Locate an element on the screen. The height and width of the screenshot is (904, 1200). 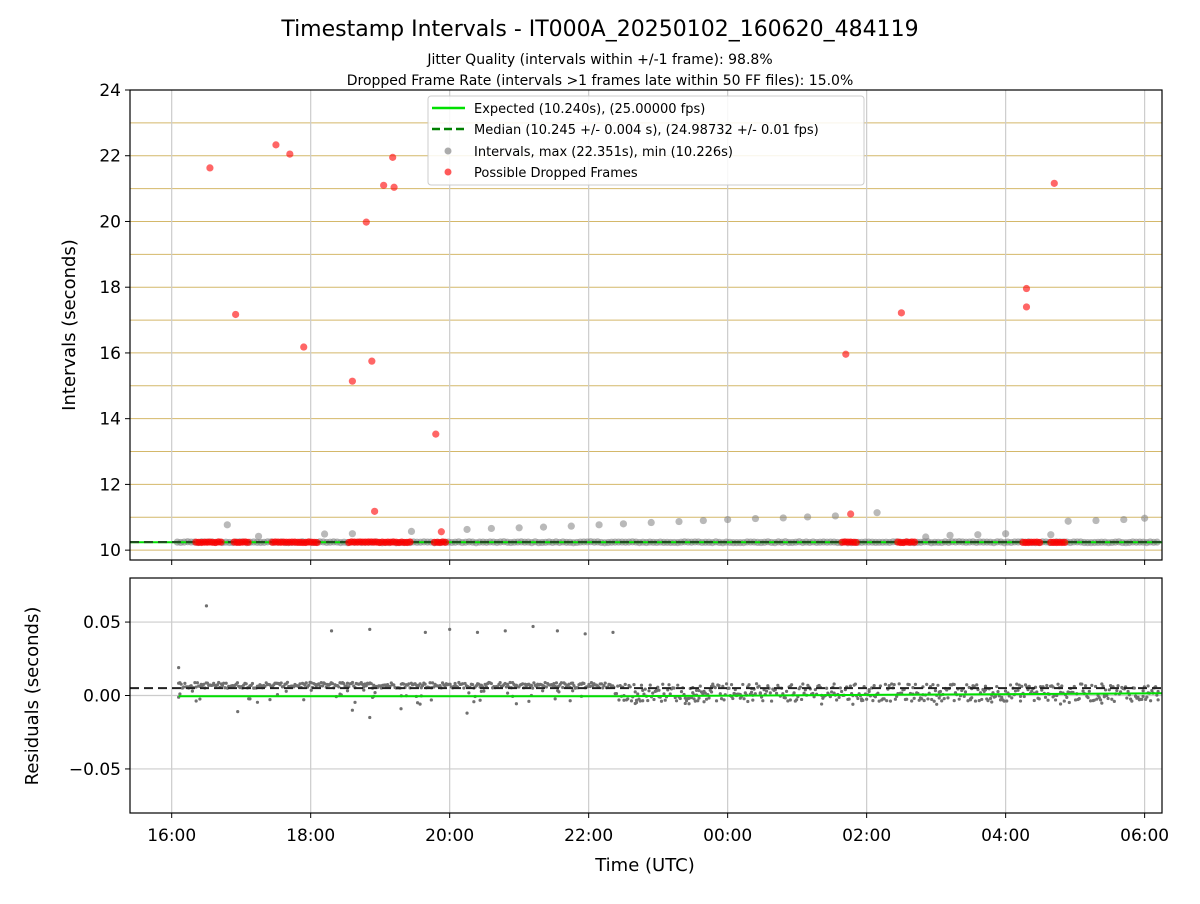
legend-dropped-label: Possible Dropped Frames is located at coordinates (556, 173).